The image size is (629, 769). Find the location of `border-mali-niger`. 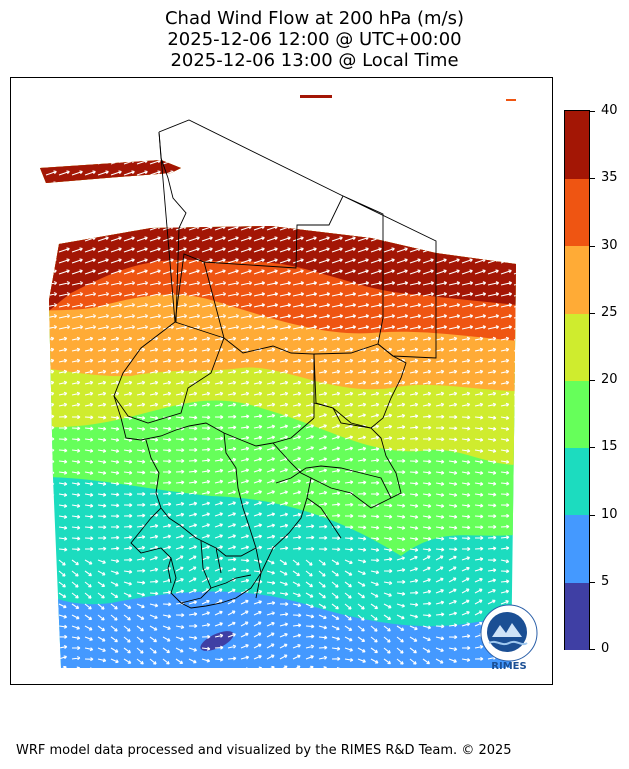

border-mali-niger is located at coordinates (169, 372).